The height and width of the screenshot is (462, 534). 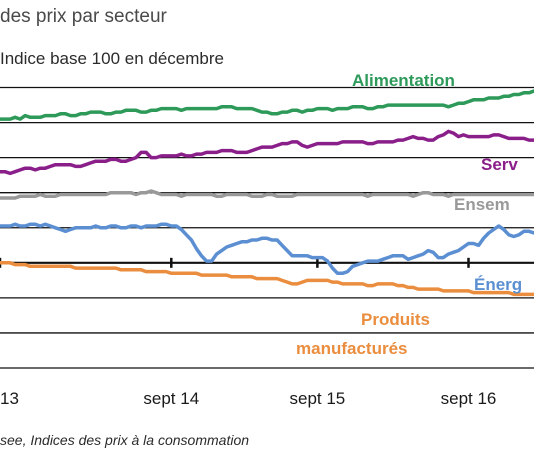 What do you see at coordinates (83, 16) in the screenshot?
I see `chart-title: des prix par secteur` at bounding box center [83, 16].